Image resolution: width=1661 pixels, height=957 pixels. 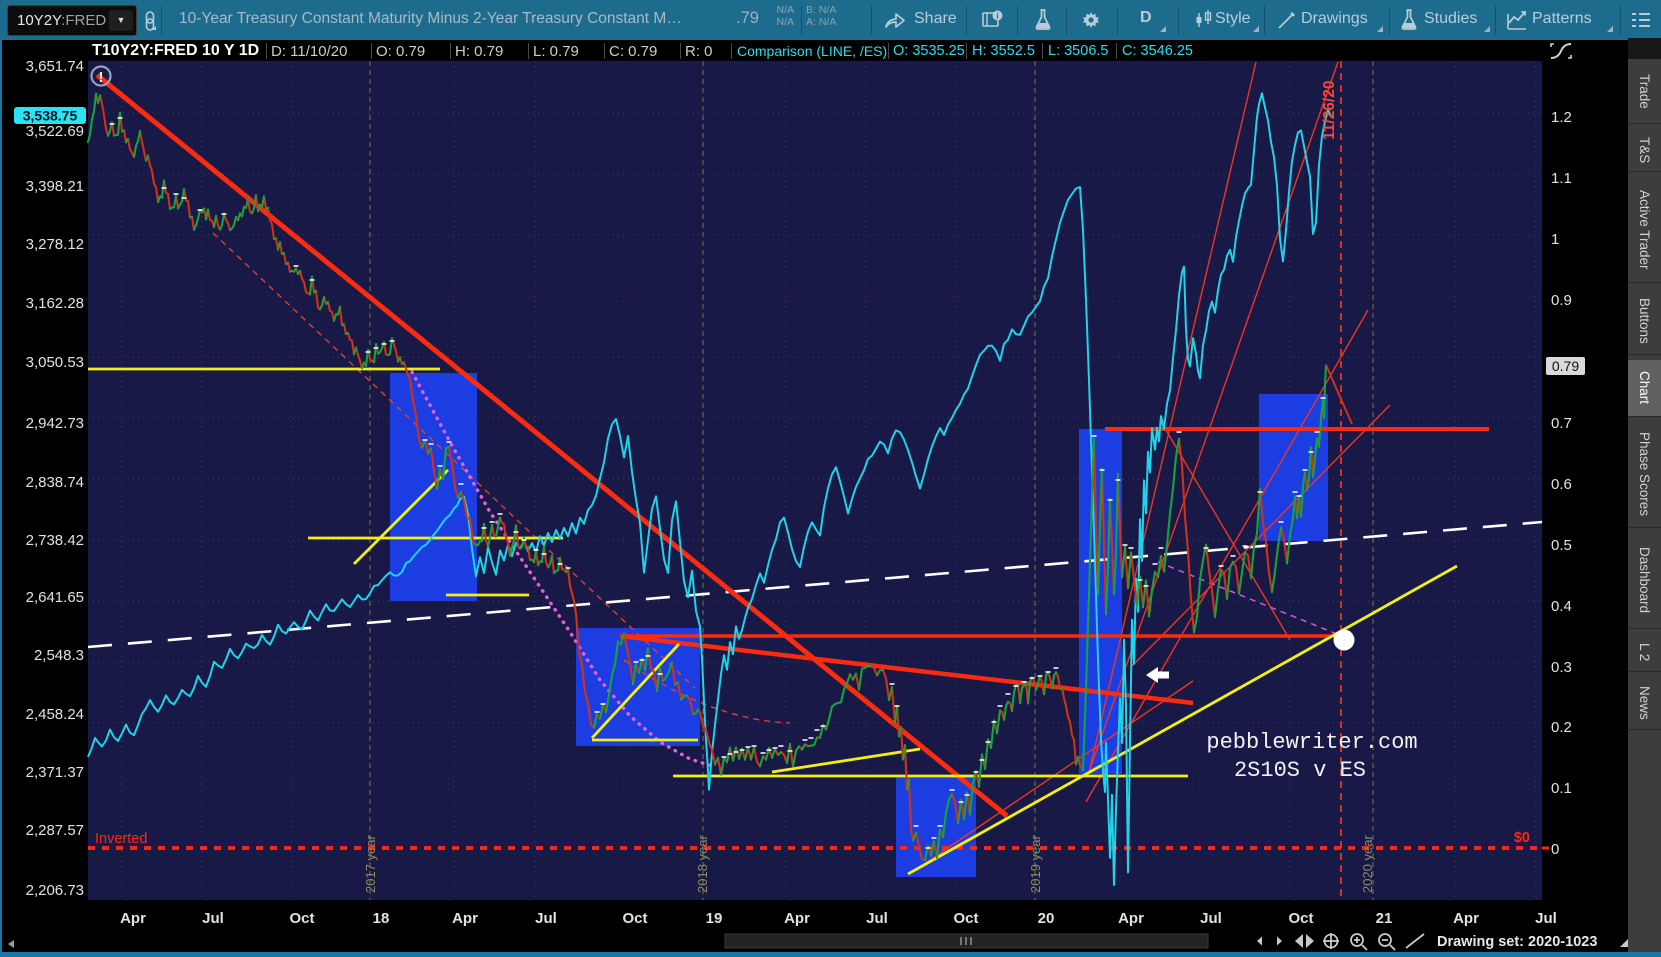 I want to click on svg-text: 0.79, so click(x=1565, y=366).